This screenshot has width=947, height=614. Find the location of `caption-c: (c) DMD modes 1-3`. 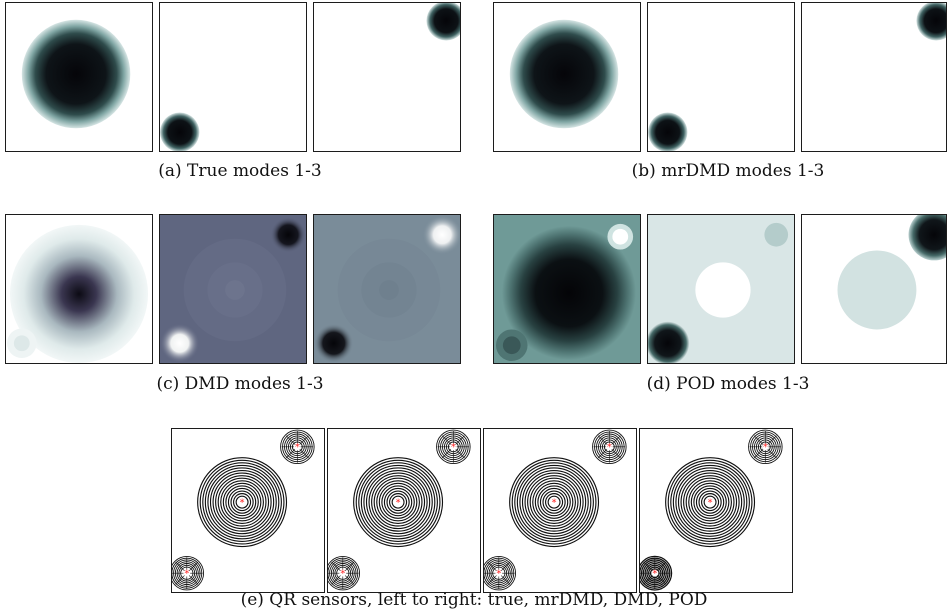

caption-c: (c) DMD modes 1-3 is located at coordinates (240, 384).